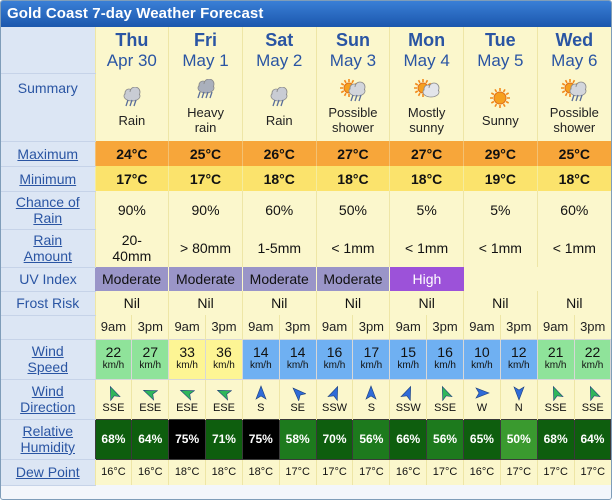  I want to click on wind-direction-text: S, so click(371, 407).